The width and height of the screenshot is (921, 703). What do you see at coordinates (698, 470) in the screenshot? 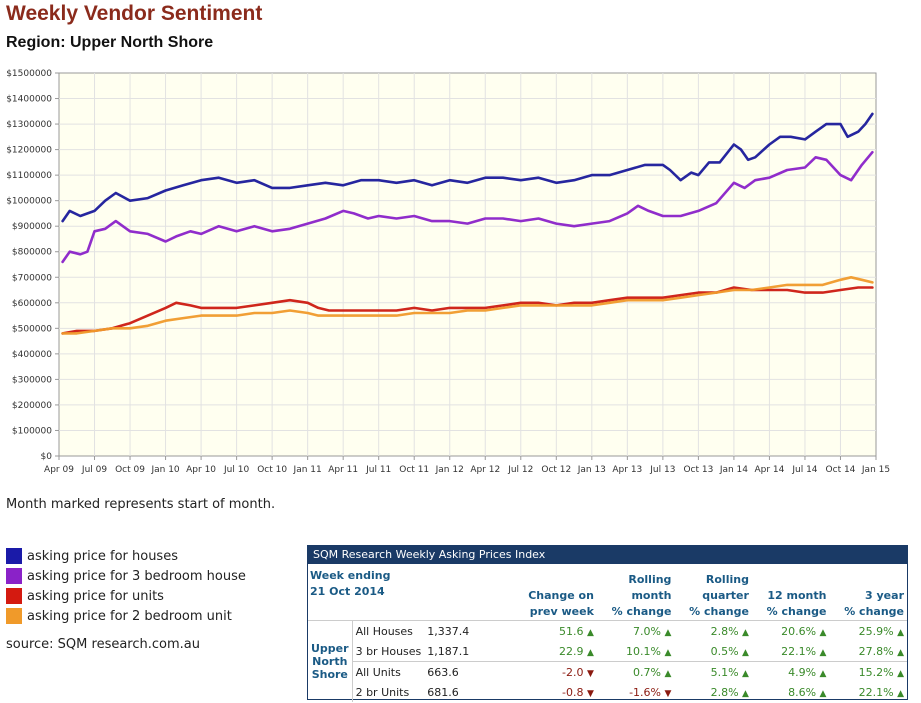
I see `x-tick-label: Oct 13` at bounding box center [698, 470].